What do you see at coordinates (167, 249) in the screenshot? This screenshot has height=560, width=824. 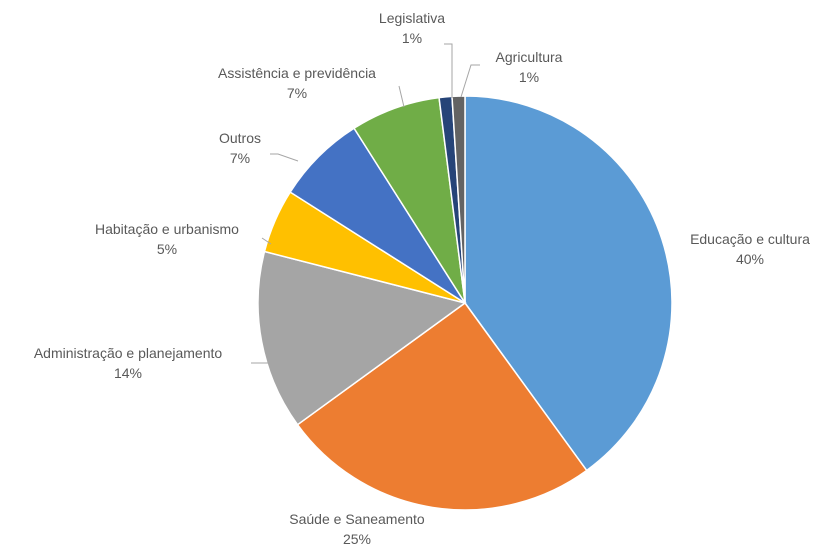 I see `data-label-value-habitacao-e-urbanismo: 5%` at bounding box center [167, 249].